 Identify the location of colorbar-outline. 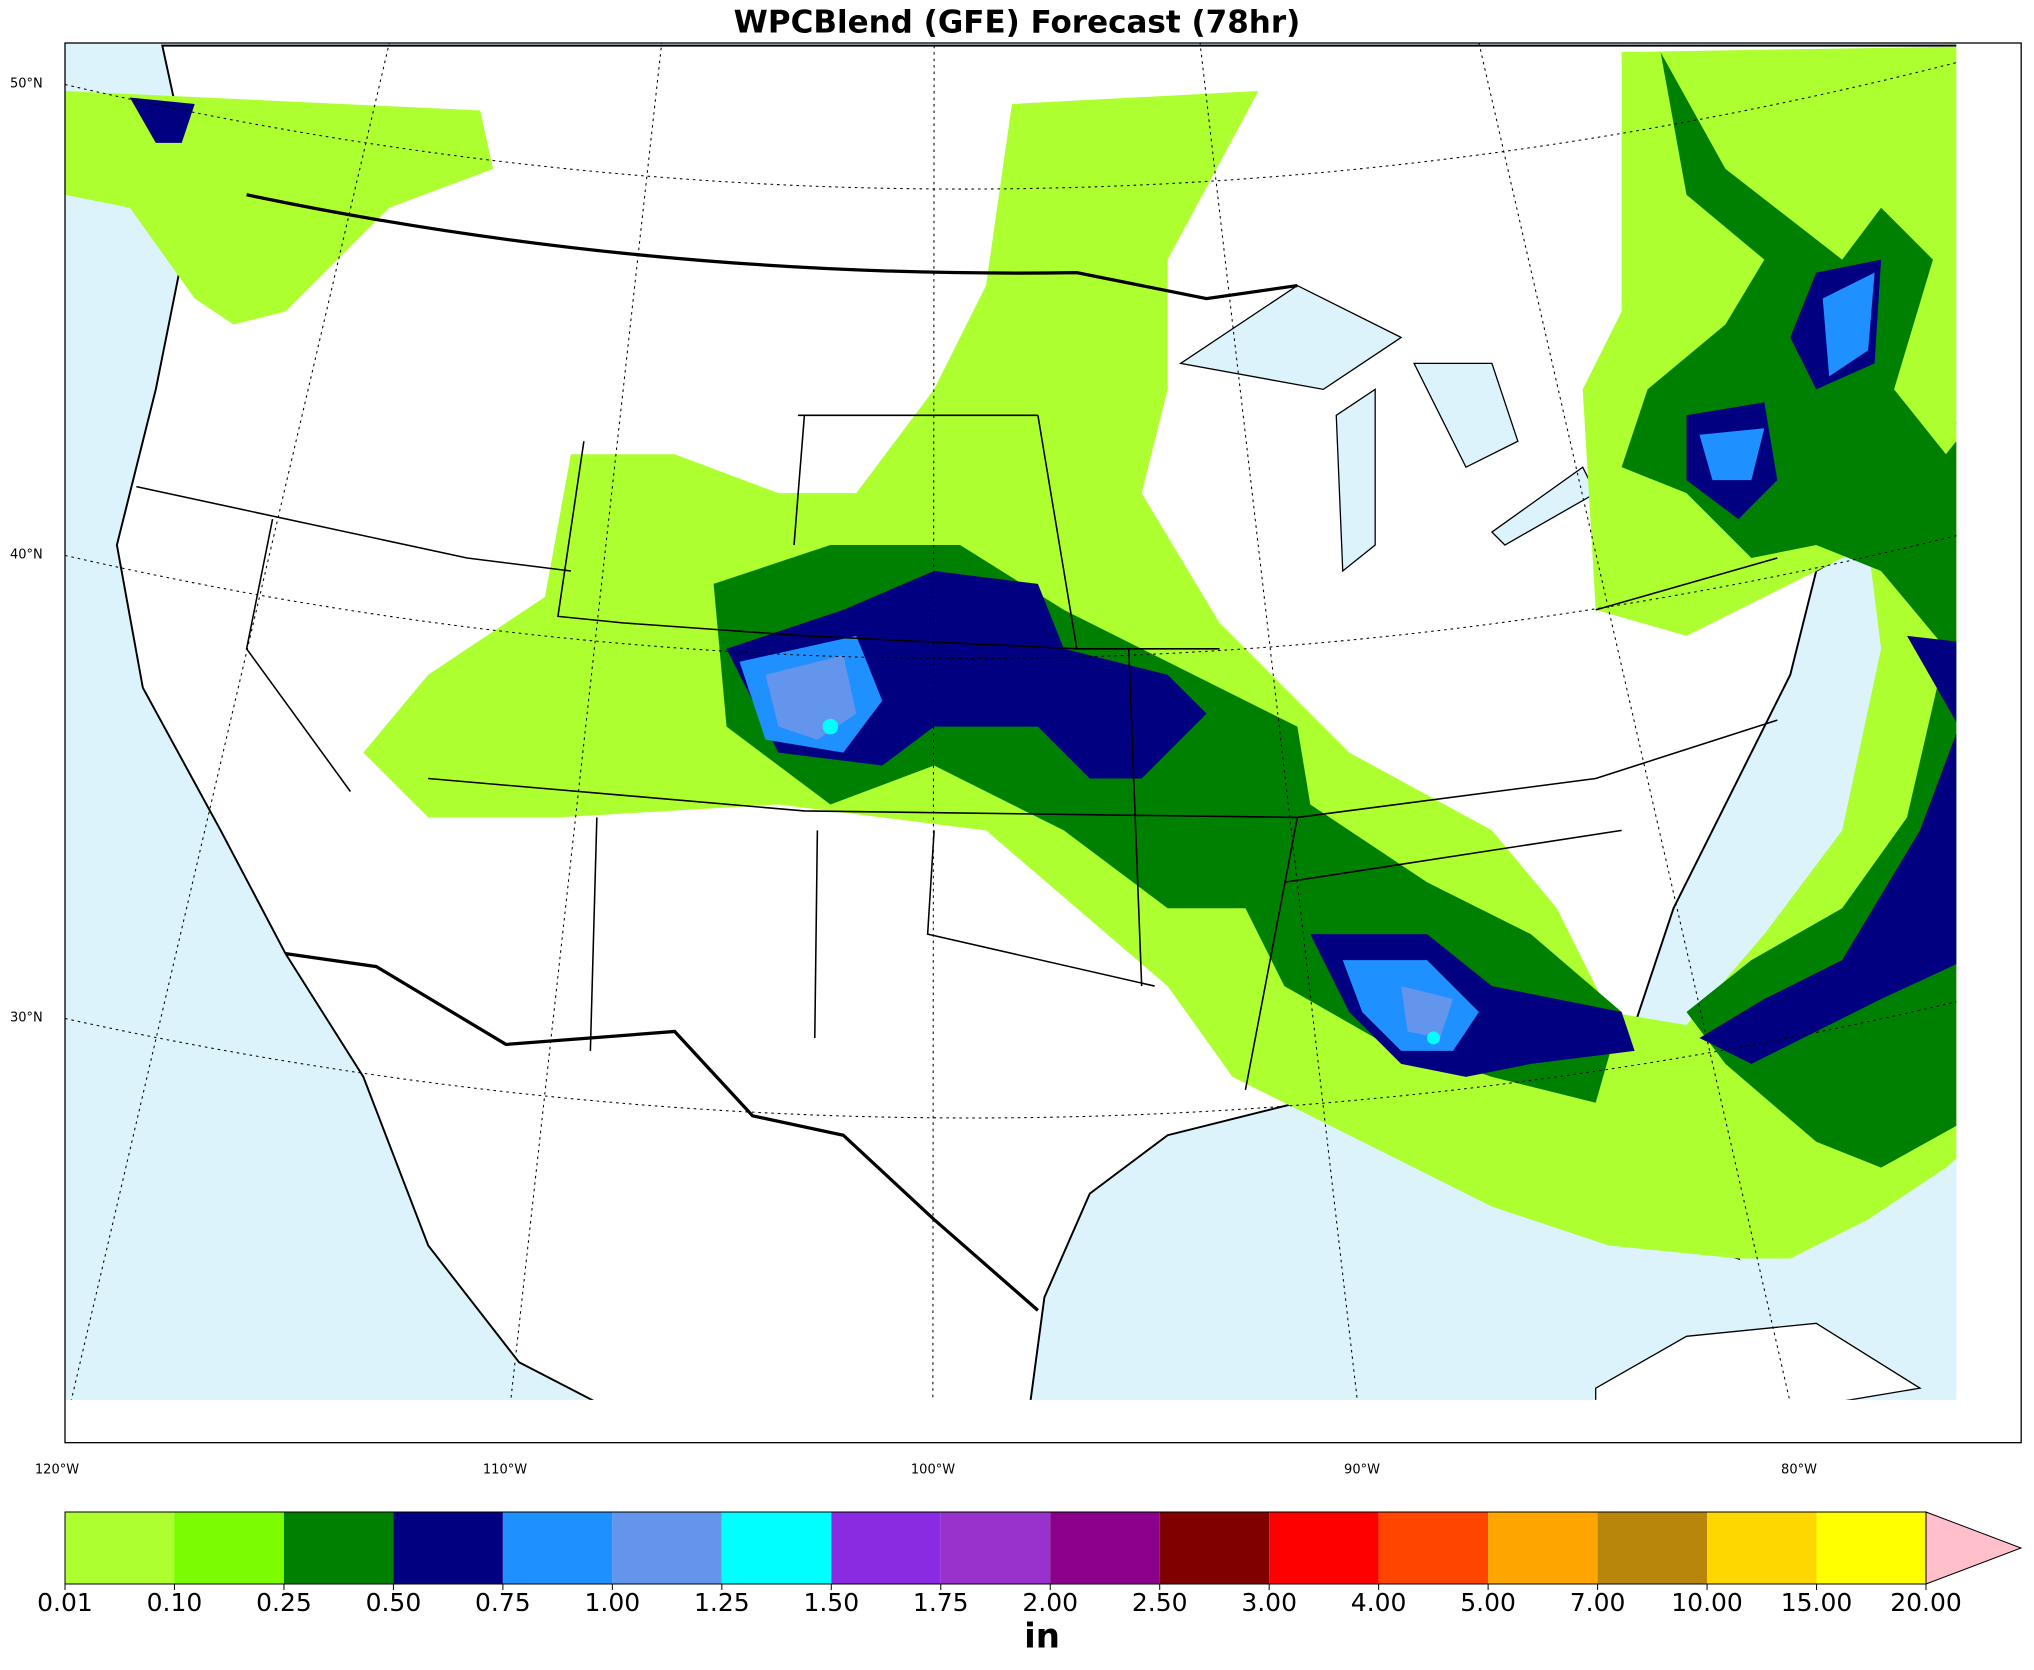
(995, 1548).